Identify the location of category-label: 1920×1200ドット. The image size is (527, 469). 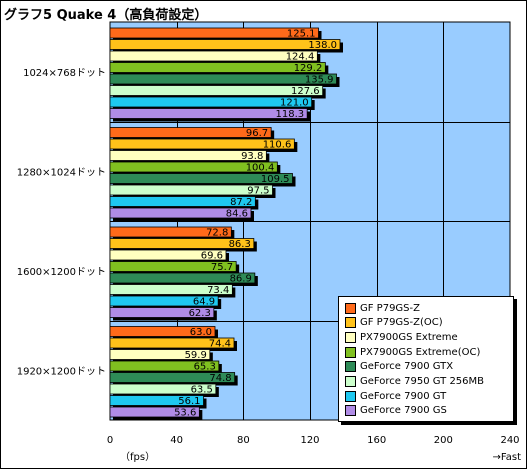
(61, 371).